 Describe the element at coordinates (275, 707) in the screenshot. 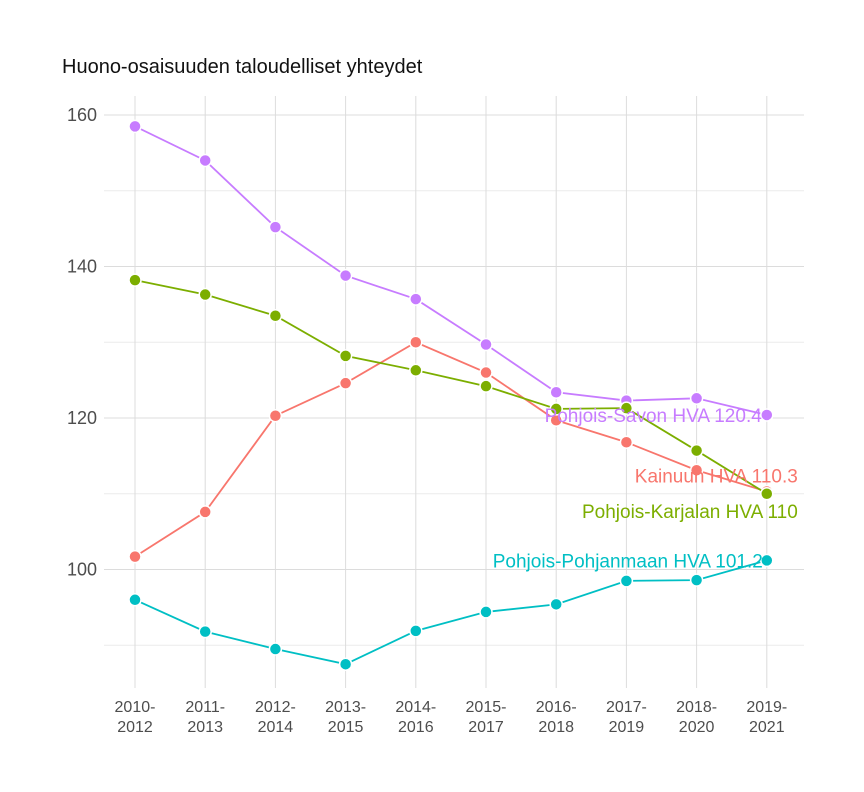

I see `x-tick-label-line: 2012-` at that location.